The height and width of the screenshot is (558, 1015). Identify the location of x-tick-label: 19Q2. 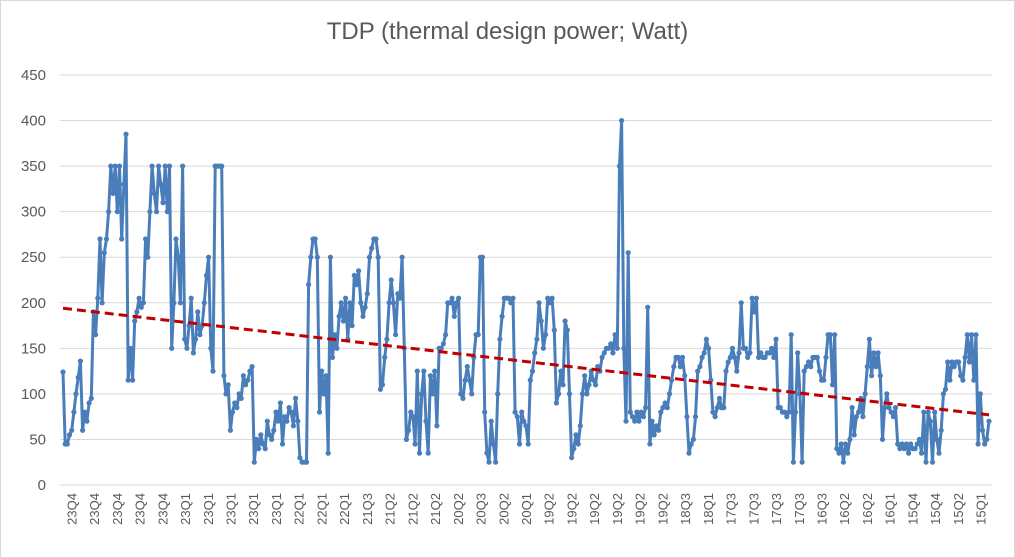
(594, 509).